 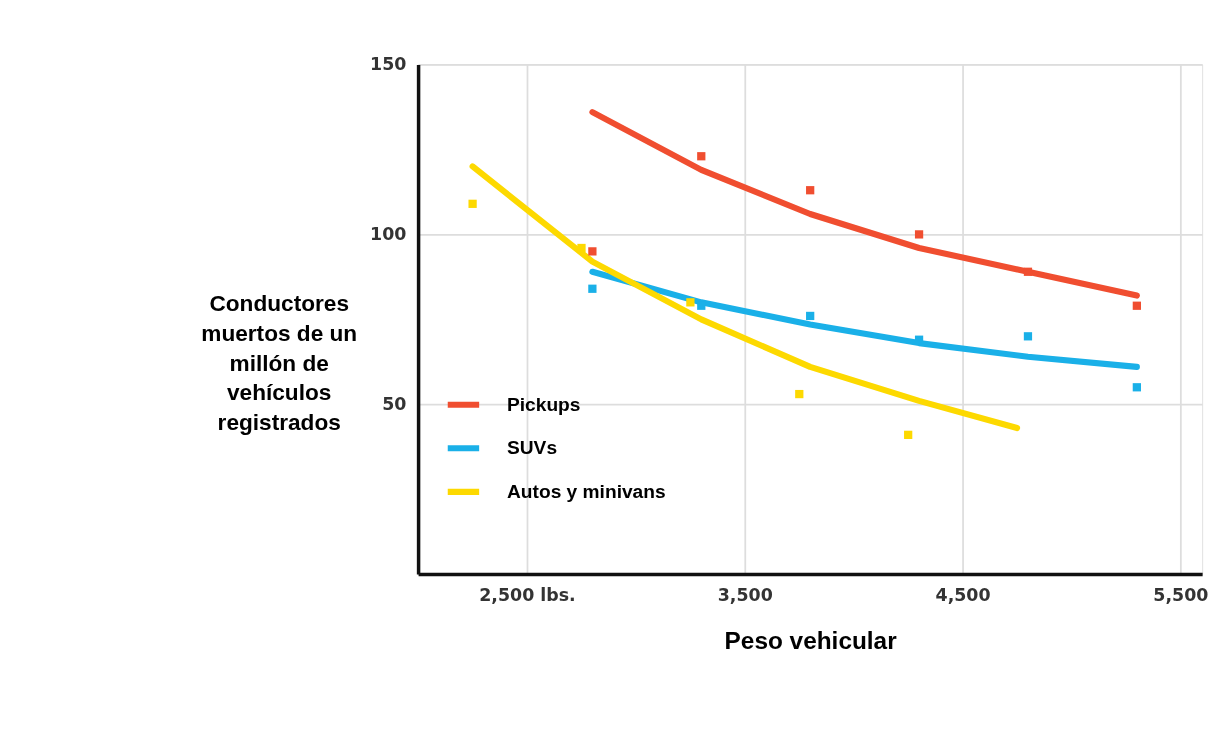 What do you see at coordinates (586, 491) in the screenshot?
I see `legend-label: Autos y minivans` at bounding box center [586, 491].